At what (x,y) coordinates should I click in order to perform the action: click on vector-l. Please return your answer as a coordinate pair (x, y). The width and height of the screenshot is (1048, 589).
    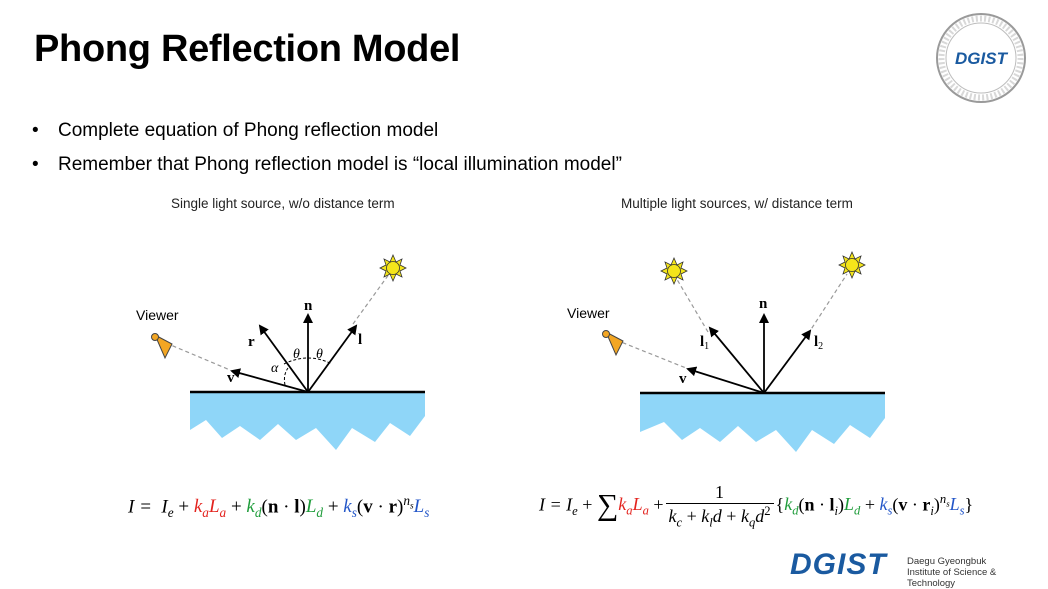
    Looking at the image, I should click on (332, 358).